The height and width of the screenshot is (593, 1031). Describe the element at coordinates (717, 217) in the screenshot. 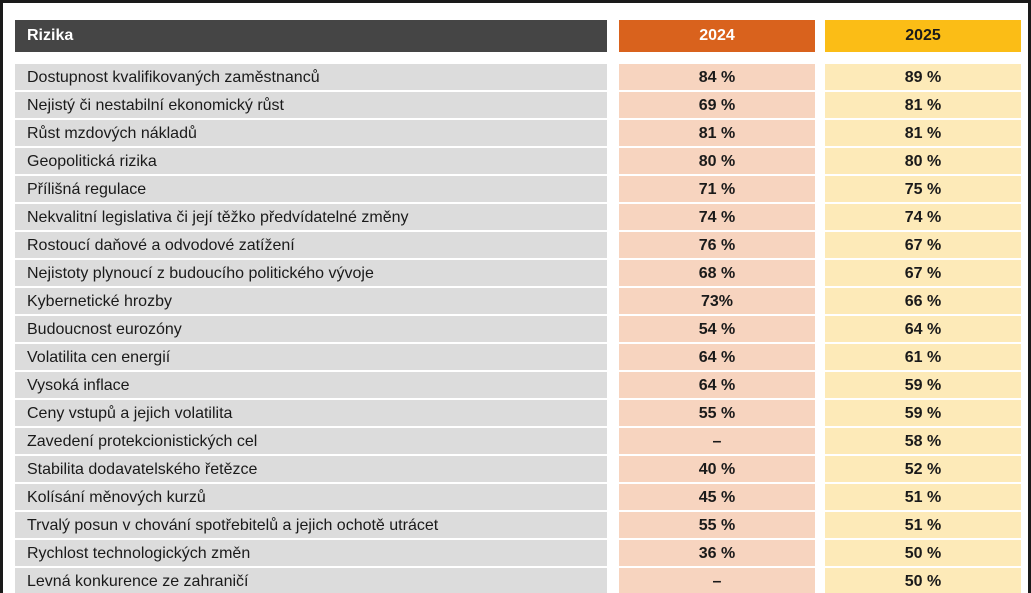

I see `value-2024: 74 %` at that location.